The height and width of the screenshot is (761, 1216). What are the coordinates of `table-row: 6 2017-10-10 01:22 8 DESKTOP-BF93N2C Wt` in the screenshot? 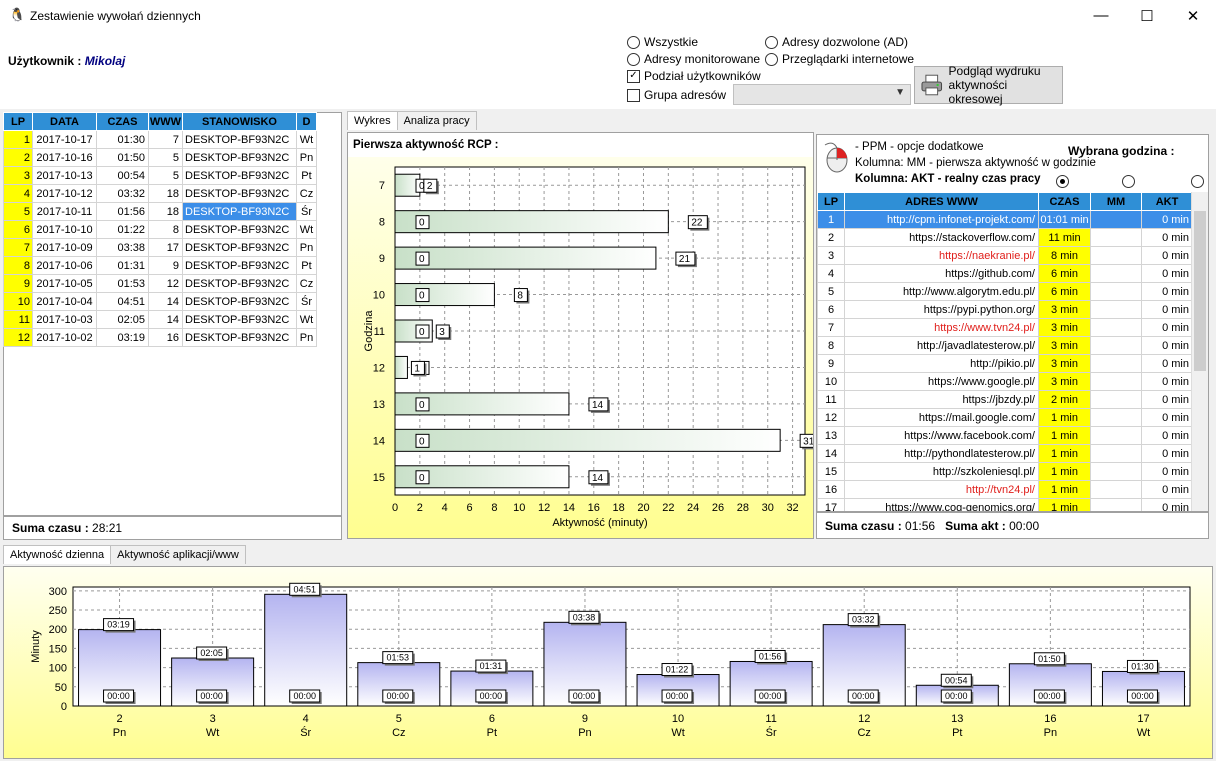 It's located at (160, 229).